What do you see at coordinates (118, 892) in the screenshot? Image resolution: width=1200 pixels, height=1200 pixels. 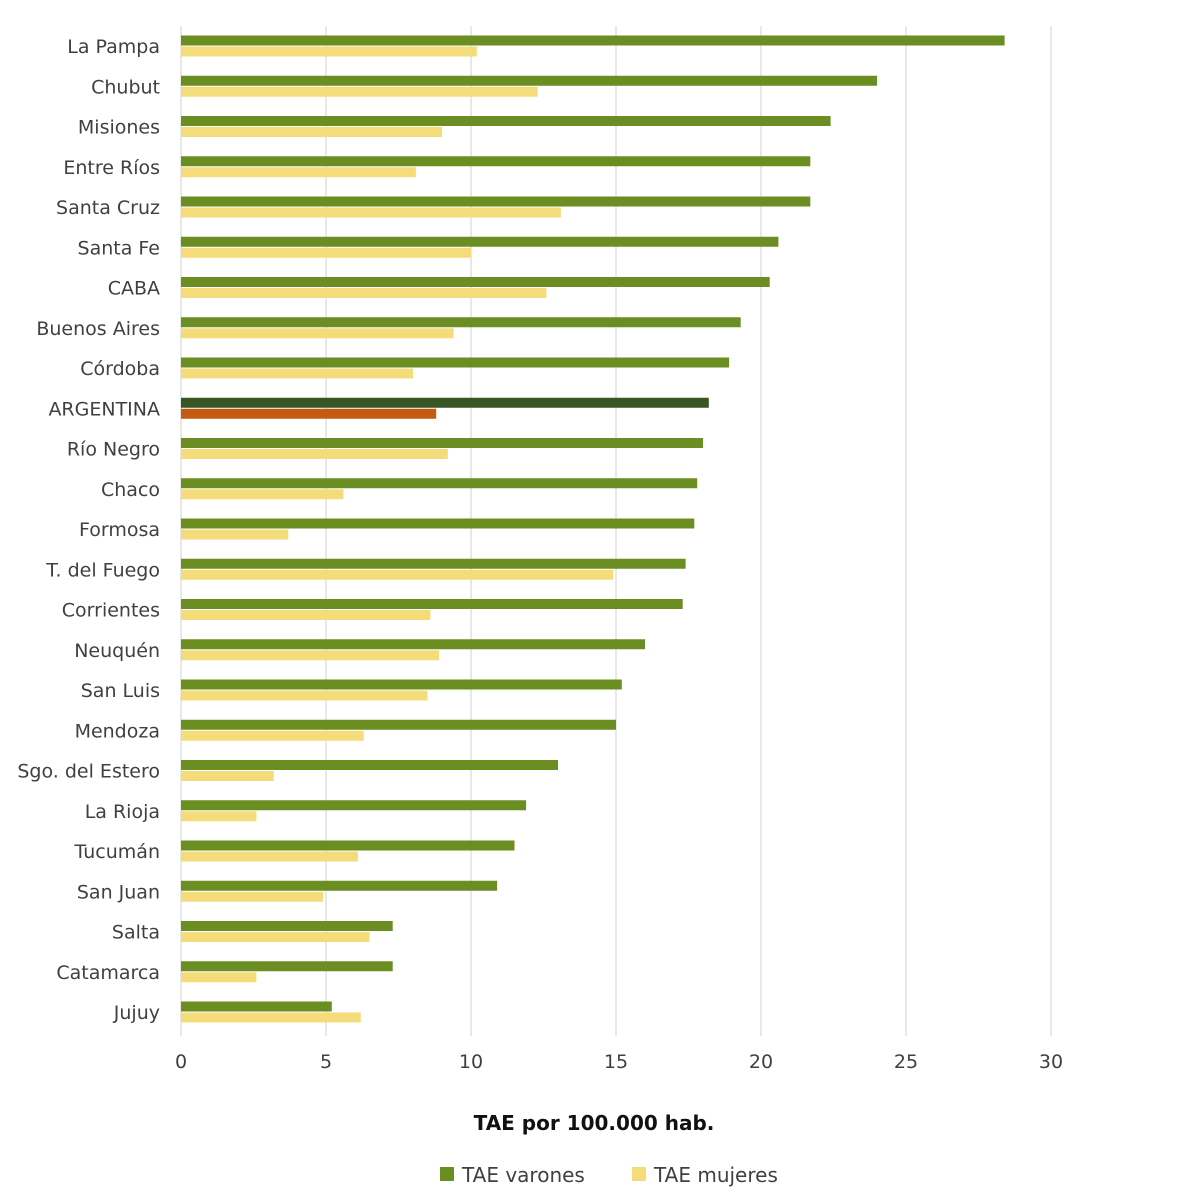 I see `category-label-san-juan: San Juan` at bounding box center [118, 892].